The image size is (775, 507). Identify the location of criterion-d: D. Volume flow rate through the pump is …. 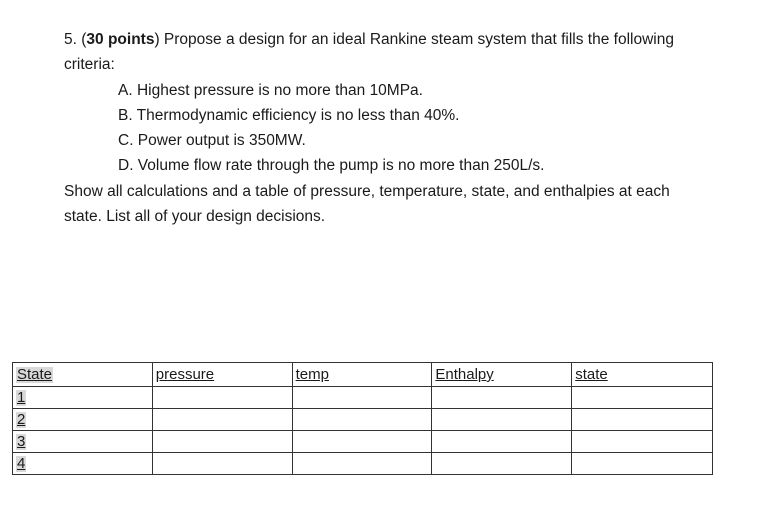
(331, 165).